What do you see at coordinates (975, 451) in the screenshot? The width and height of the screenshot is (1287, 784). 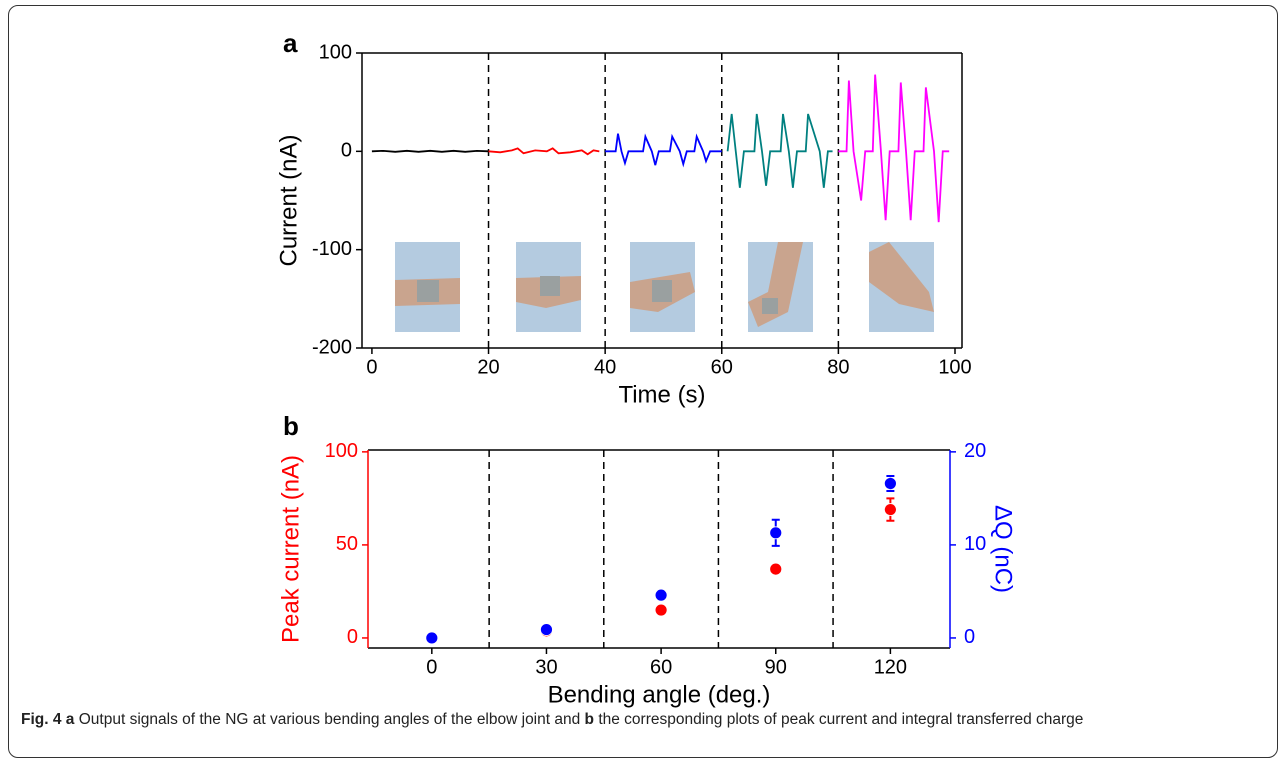 I see `y2-tick-label: 20` at bounding box center [975, 451].